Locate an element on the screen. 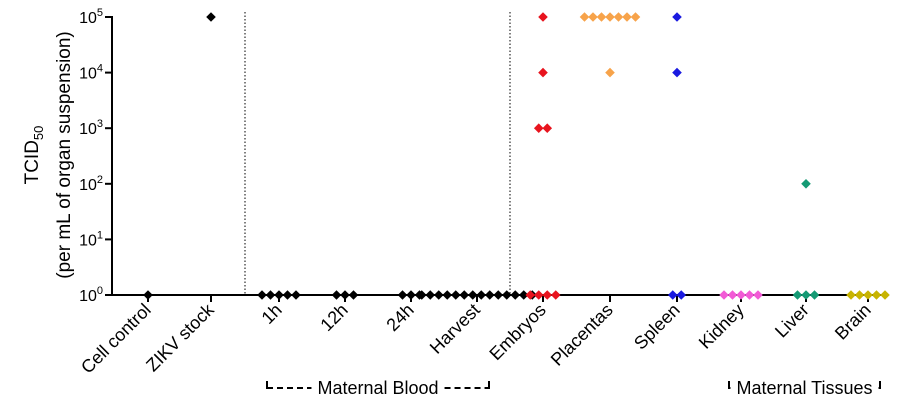  y-axis-title-line1: TCID50 is located at coordinates (34, 155).